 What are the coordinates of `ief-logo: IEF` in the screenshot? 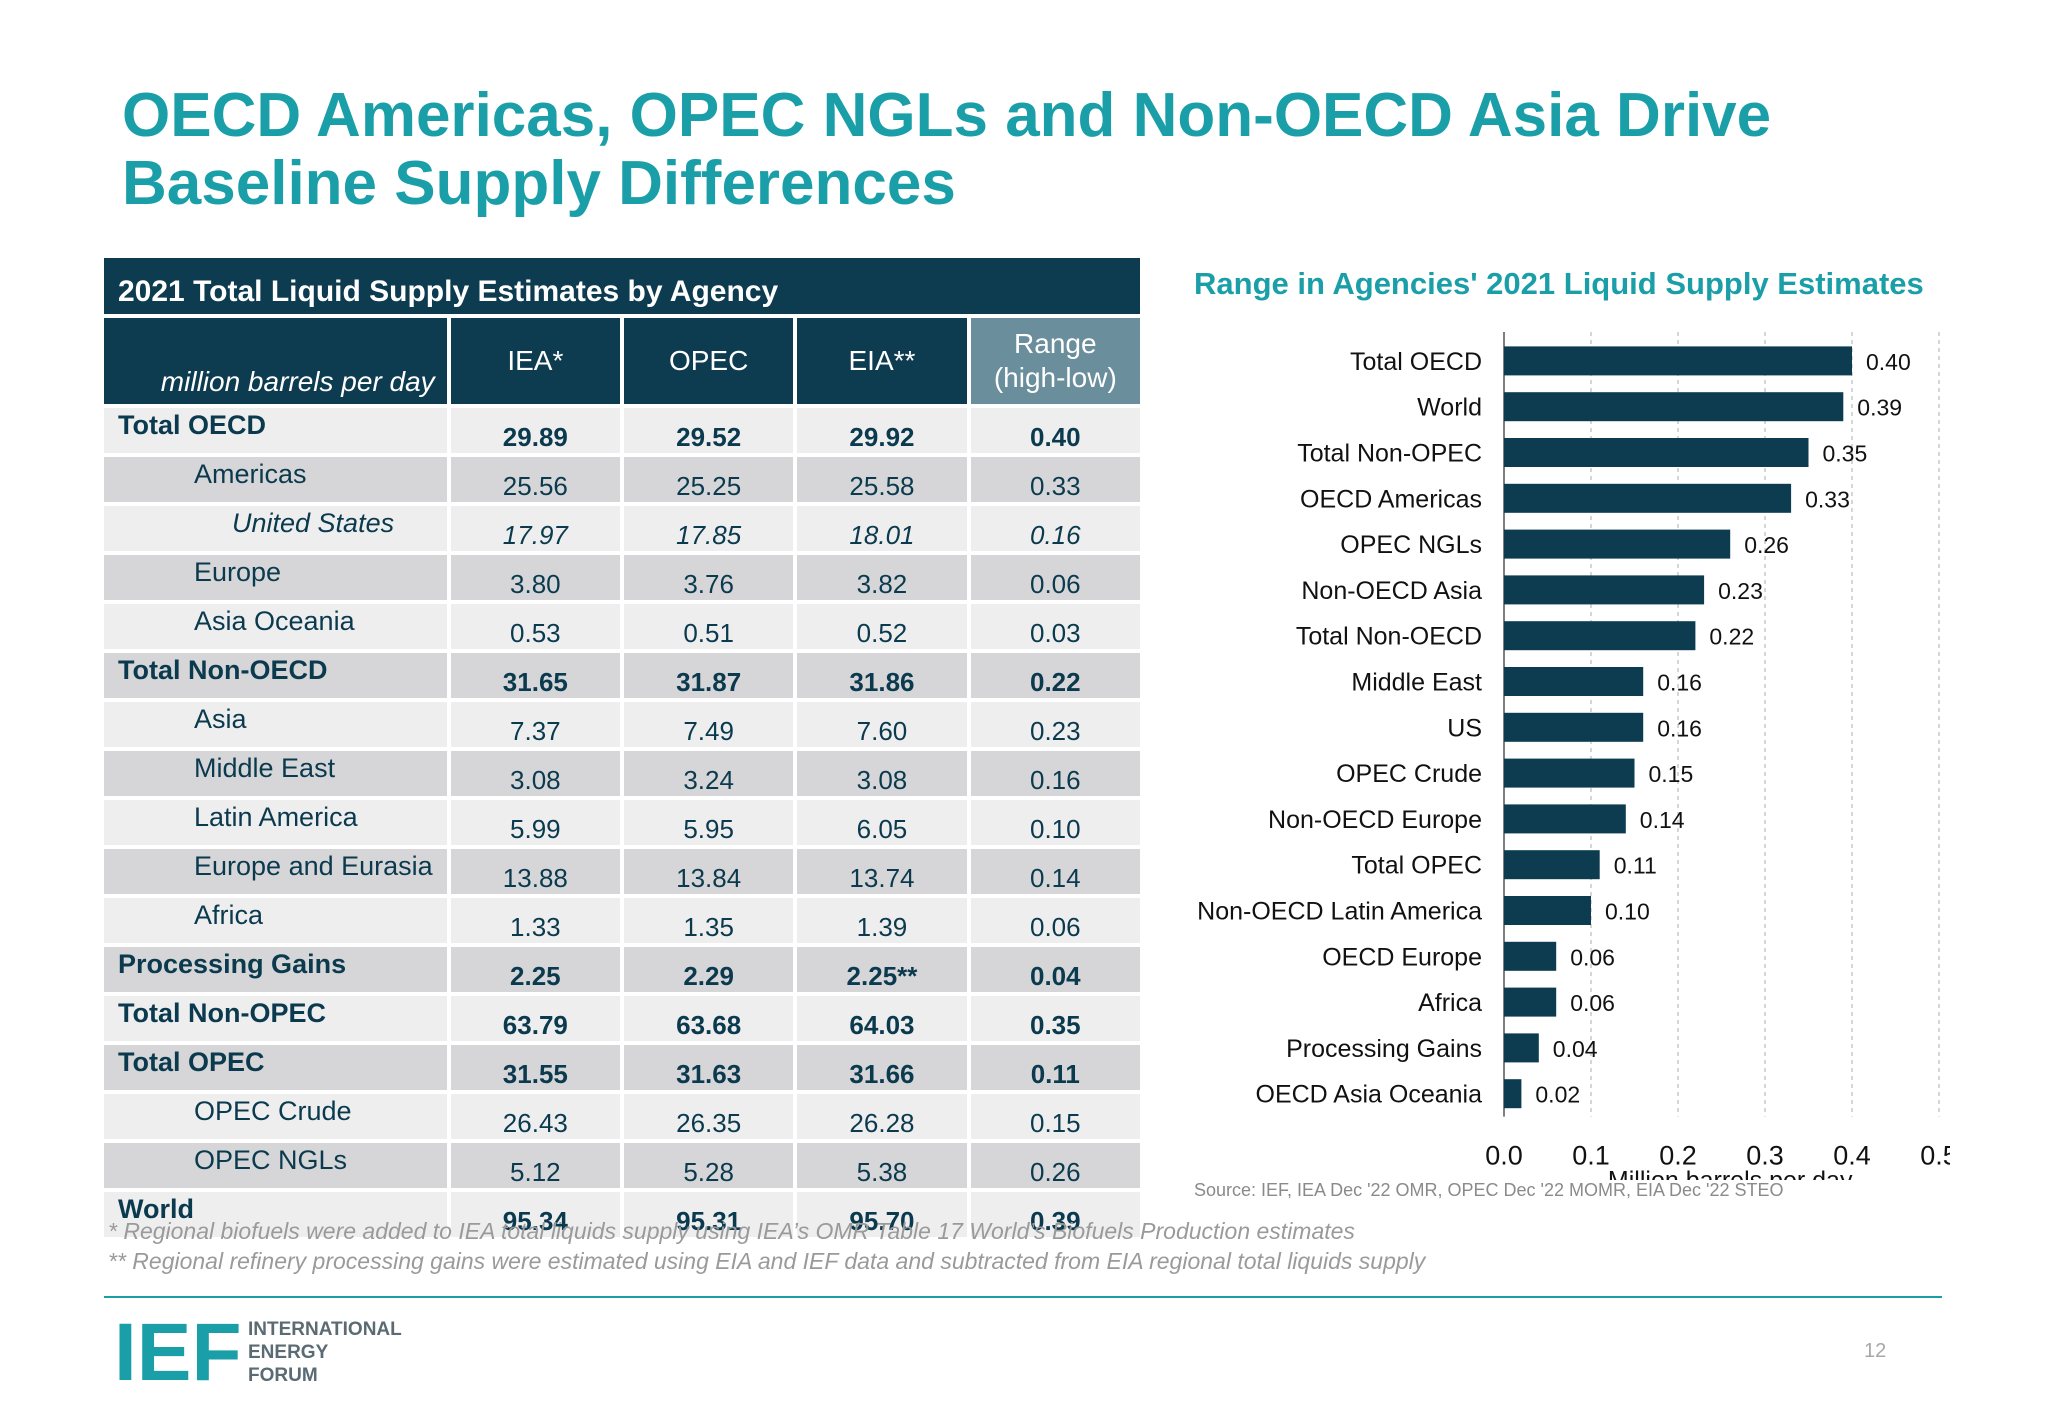 It's located at (178, 1352).